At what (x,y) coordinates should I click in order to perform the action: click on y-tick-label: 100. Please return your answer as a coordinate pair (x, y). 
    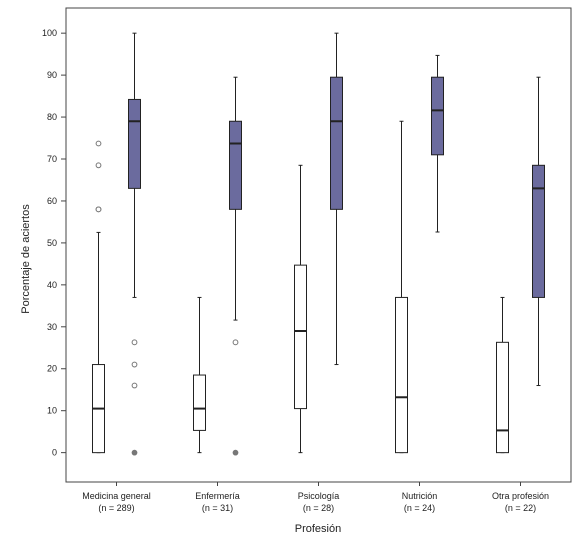
    Looking at the image, I should click on (49, 33).